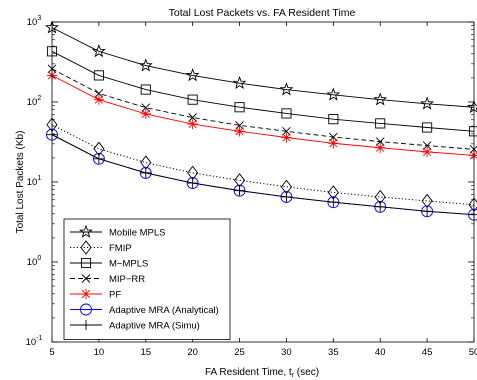  I want to click on legend-entry-adaptive-mra-simu: Adaptive MRA (Simu), so click(135, 326).